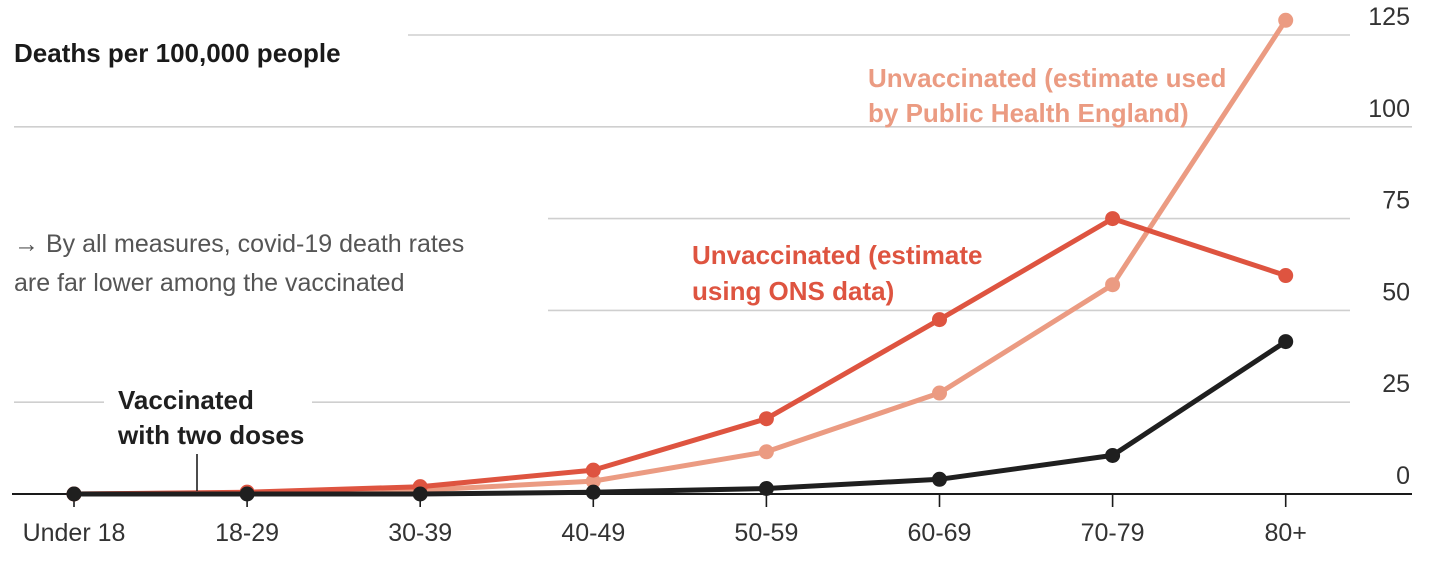 Image resolution: width=1434 pixels, height=588 pixels. Describe the element at coordinates (1396, 384) in the screenshot. I see `y-tick-label-25: 25` at that location.